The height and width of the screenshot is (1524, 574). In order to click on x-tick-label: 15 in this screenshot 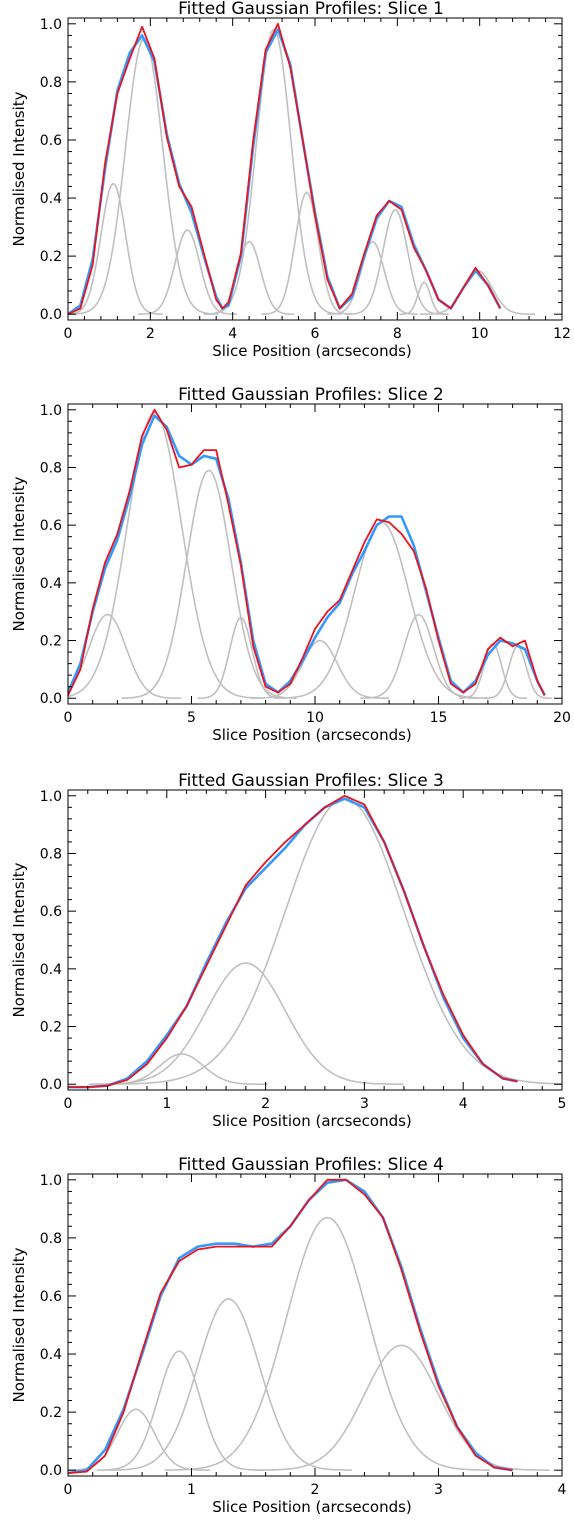, I will do `click(439, 718)`.